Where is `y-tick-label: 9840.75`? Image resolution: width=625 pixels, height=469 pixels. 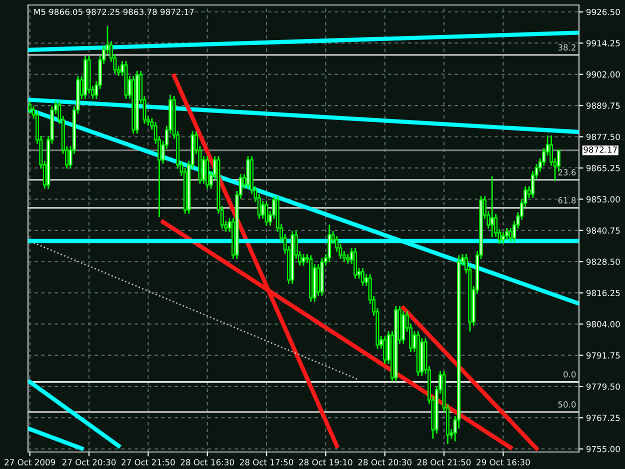
y-tick-label: 9840.75 is located at coordinates (603, 230).